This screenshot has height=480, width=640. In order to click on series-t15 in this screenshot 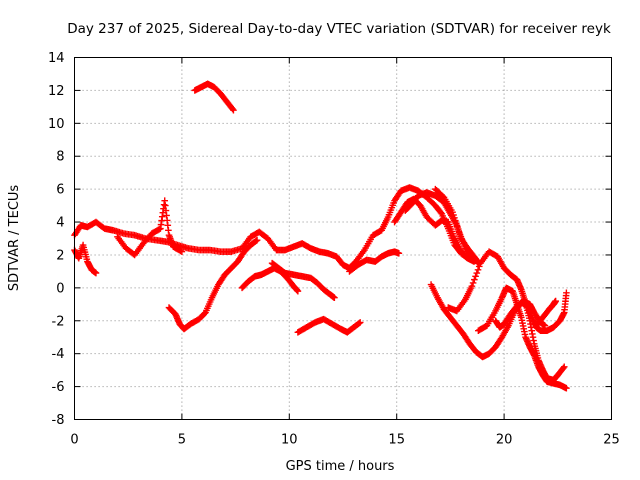, I will do `click(522, 338)`.